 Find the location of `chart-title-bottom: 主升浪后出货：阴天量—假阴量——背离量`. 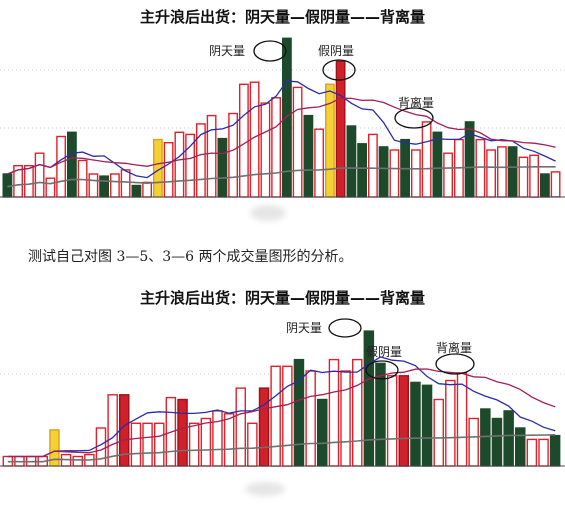

chart-title-bottom: 主升浪后出货：阴天量—假阴量——背离量 is located at coordinates (282, 298).